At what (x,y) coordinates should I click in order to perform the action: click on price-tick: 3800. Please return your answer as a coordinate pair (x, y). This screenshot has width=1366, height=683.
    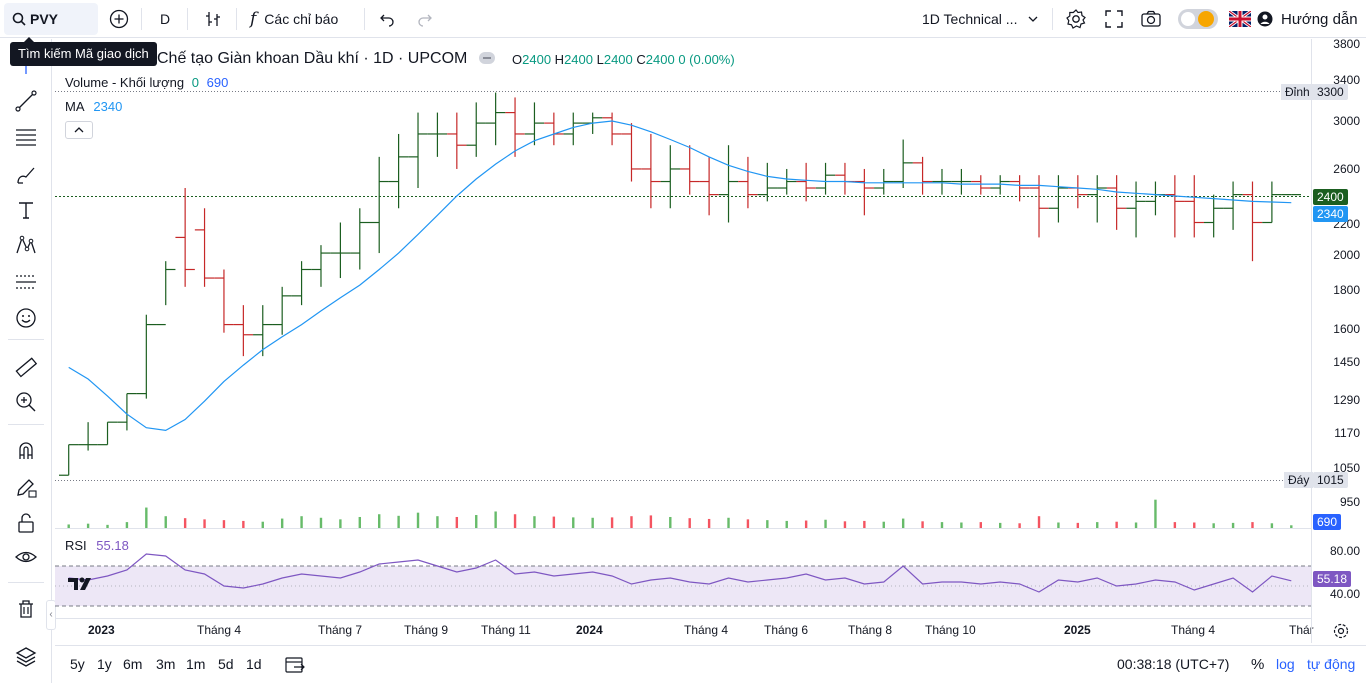
    Looking at the image, I should click on (1346, 44).